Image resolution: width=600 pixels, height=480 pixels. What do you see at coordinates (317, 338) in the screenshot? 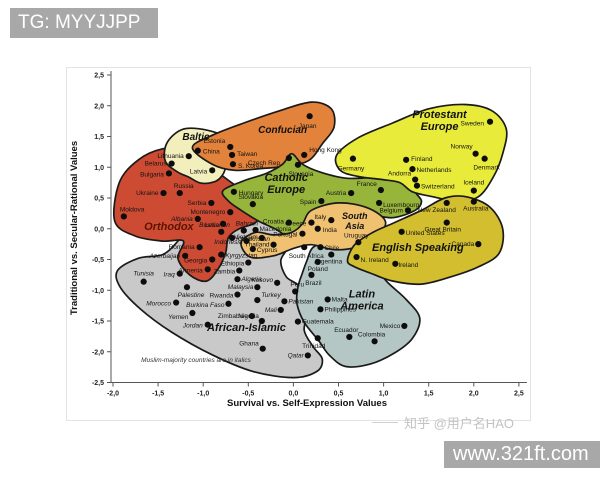
I see `country-dot-trinidad` at bounding box center [317, 338].